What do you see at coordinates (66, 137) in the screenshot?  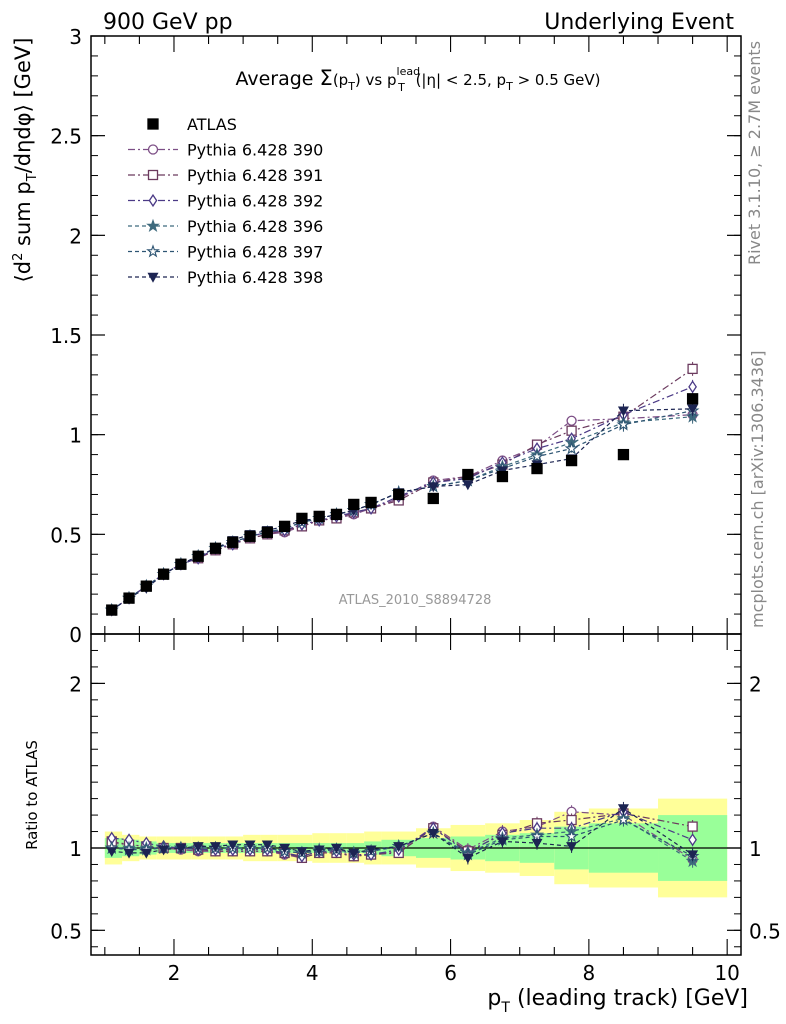 I see `main-y-tick-label: 2.5` at bounding box center [66, 137].